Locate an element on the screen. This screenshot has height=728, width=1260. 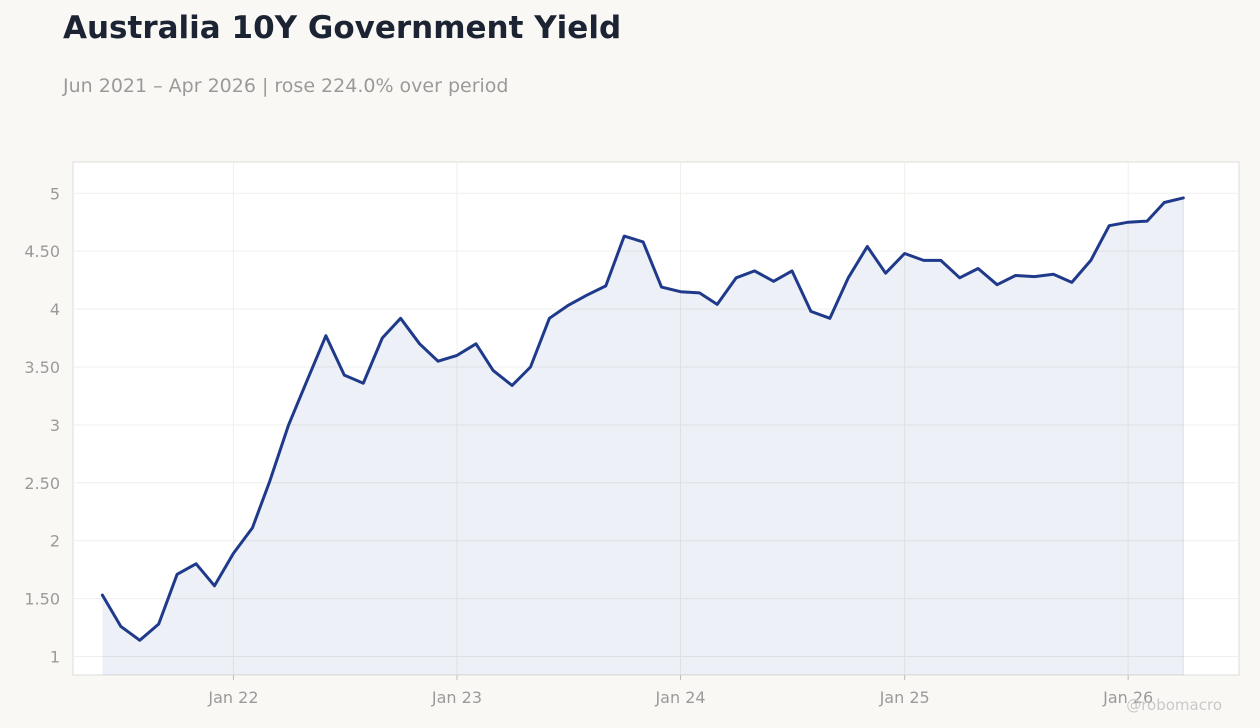
y-tick-label: 2.50 is located at coordinates (42, 483).